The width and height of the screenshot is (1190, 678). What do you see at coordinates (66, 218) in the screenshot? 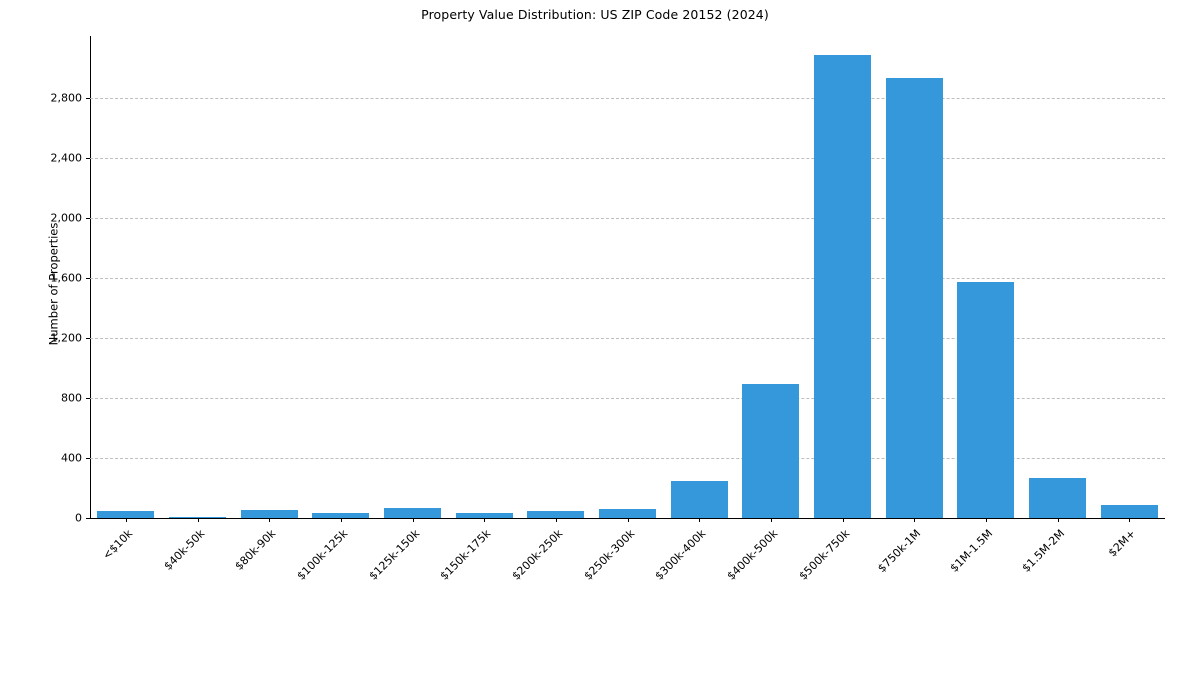
I see `y-tick-label: 2,000` at bounding box center [66, 218].